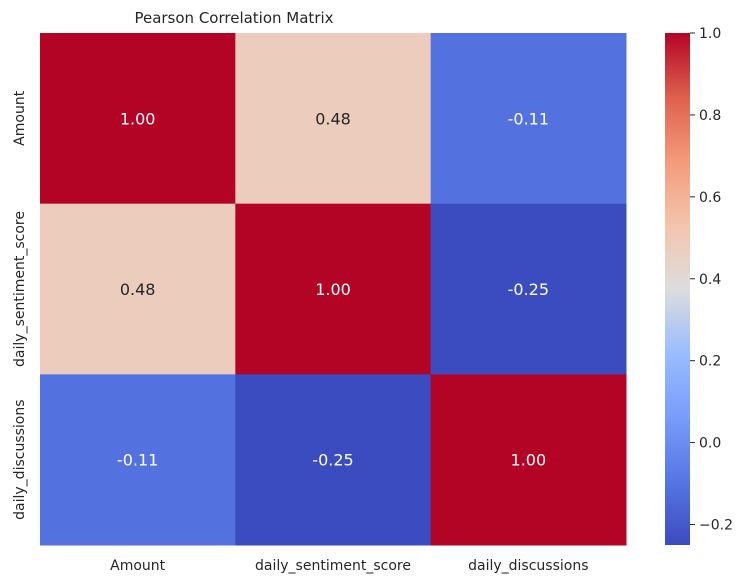  What do you see at coordinates (20, 289) in the screenshot?
I see `y-tick-label: daily_sentiment_score` at bounding box center [20, 289].